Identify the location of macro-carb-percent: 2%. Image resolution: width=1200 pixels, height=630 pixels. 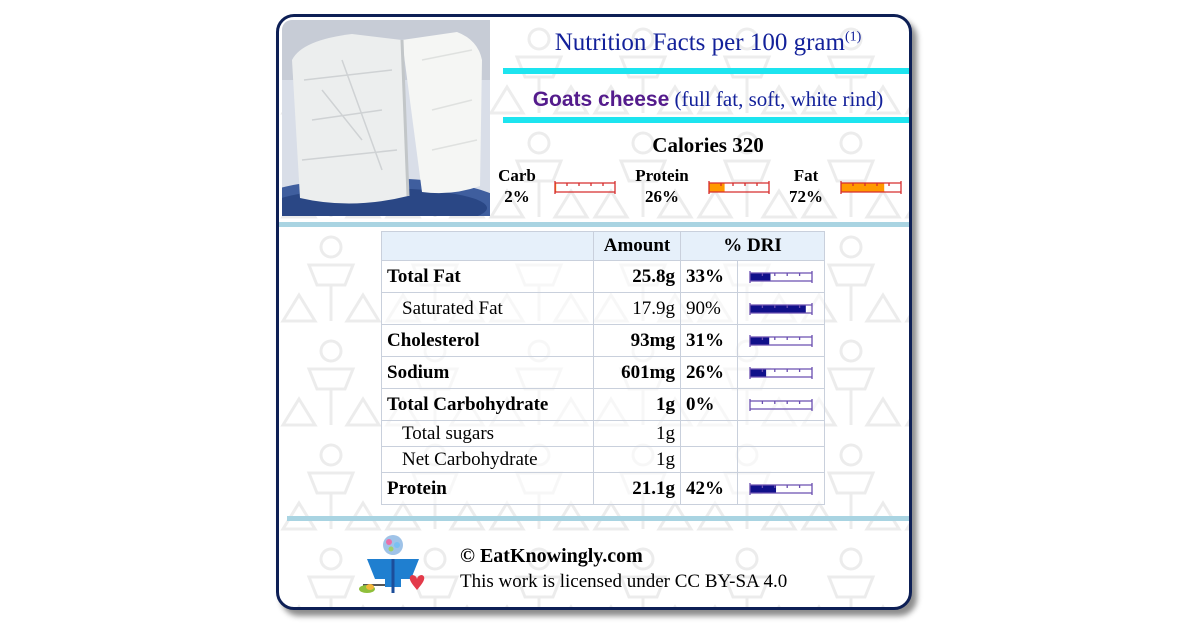
(517, 196).